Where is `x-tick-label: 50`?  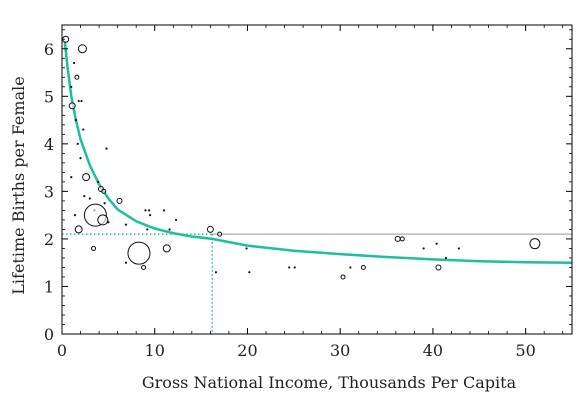
x-tick-label: 50 is located at coordinates (525, 350).